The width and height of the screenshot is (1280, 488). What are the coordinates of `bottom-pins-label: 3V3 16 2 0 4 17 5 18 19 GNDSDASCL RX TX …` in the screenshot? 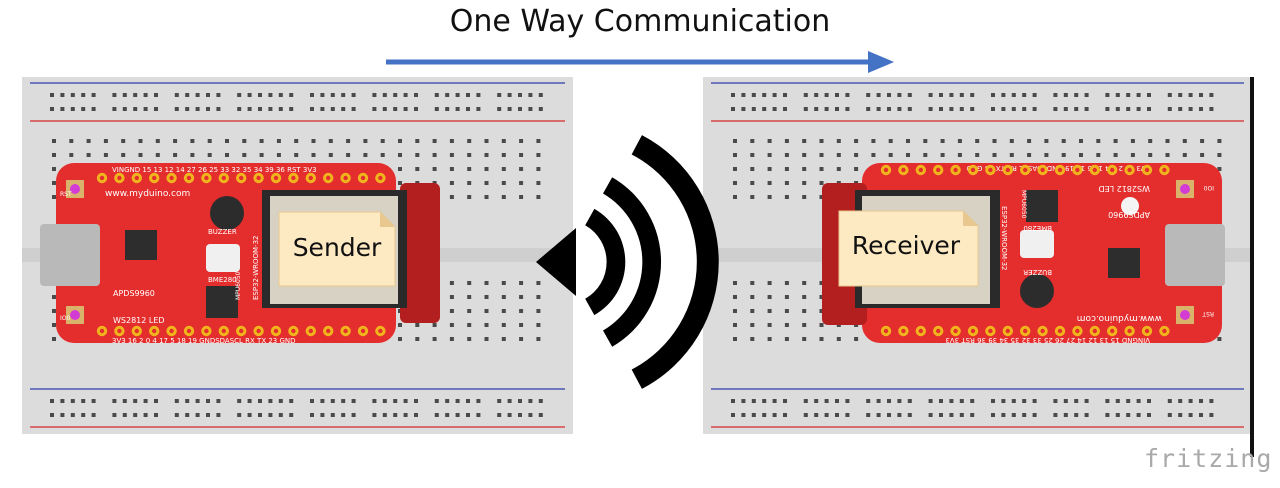 It's located at (204, 341).